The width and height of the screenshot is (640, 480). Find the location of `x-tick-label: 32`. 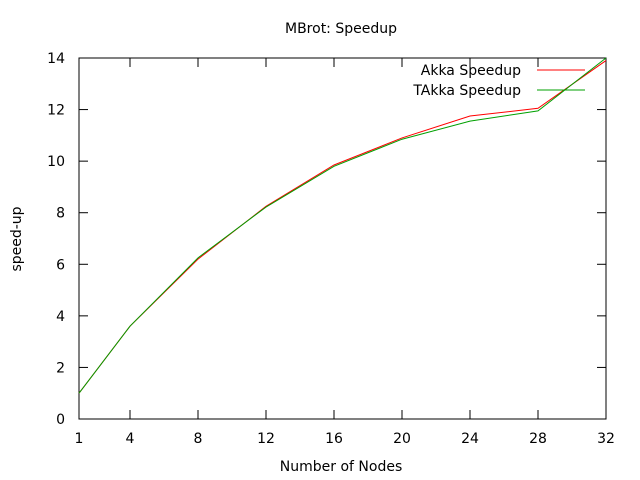

x-tick-label: 32 is located at coordinates (606, 439).